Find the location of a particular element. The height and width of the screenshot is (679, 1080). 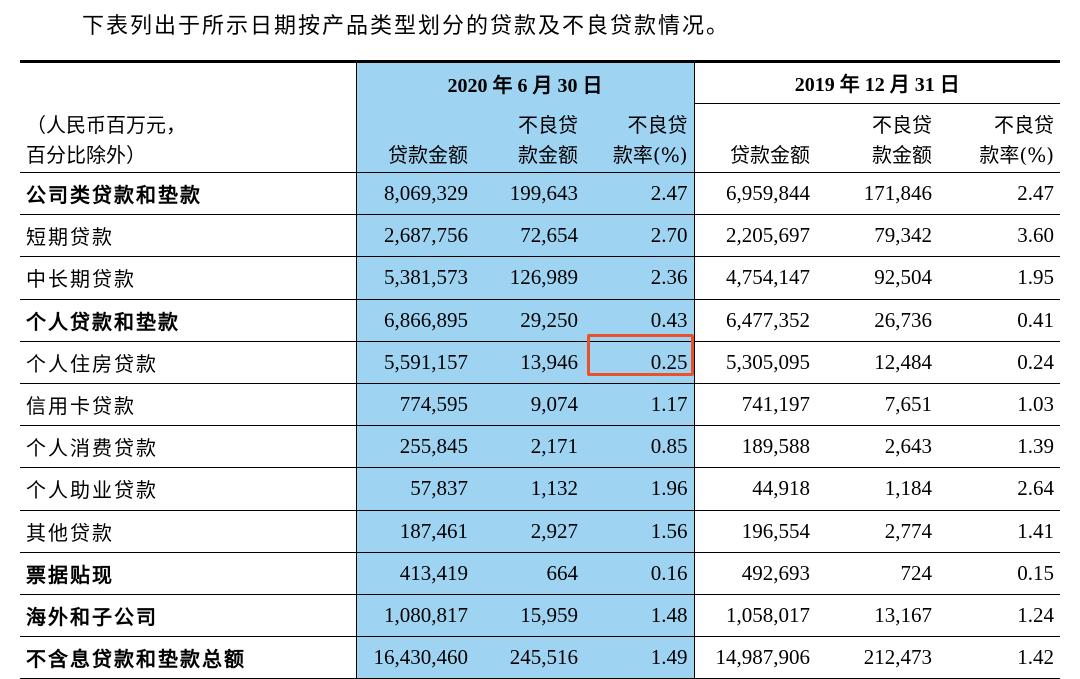

row-label: 个人消费贷款 is located at coordinates (188, 447).